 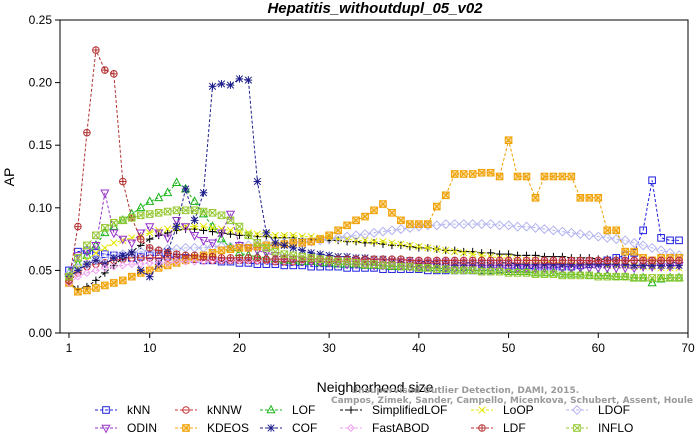 What do you see at coordinates (304, 427) in the screenshot?
I see `legend-label: COF` at bounding box center [304, 427].